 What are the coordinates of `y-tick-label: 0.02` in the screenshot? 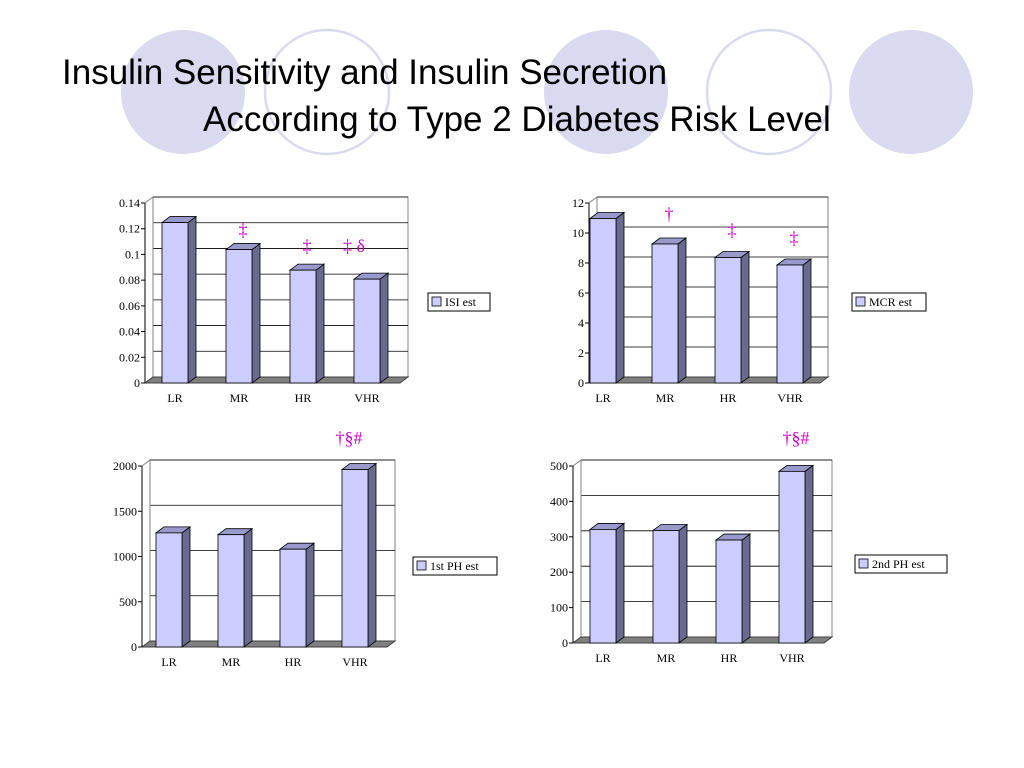 It's located at (129, 357).